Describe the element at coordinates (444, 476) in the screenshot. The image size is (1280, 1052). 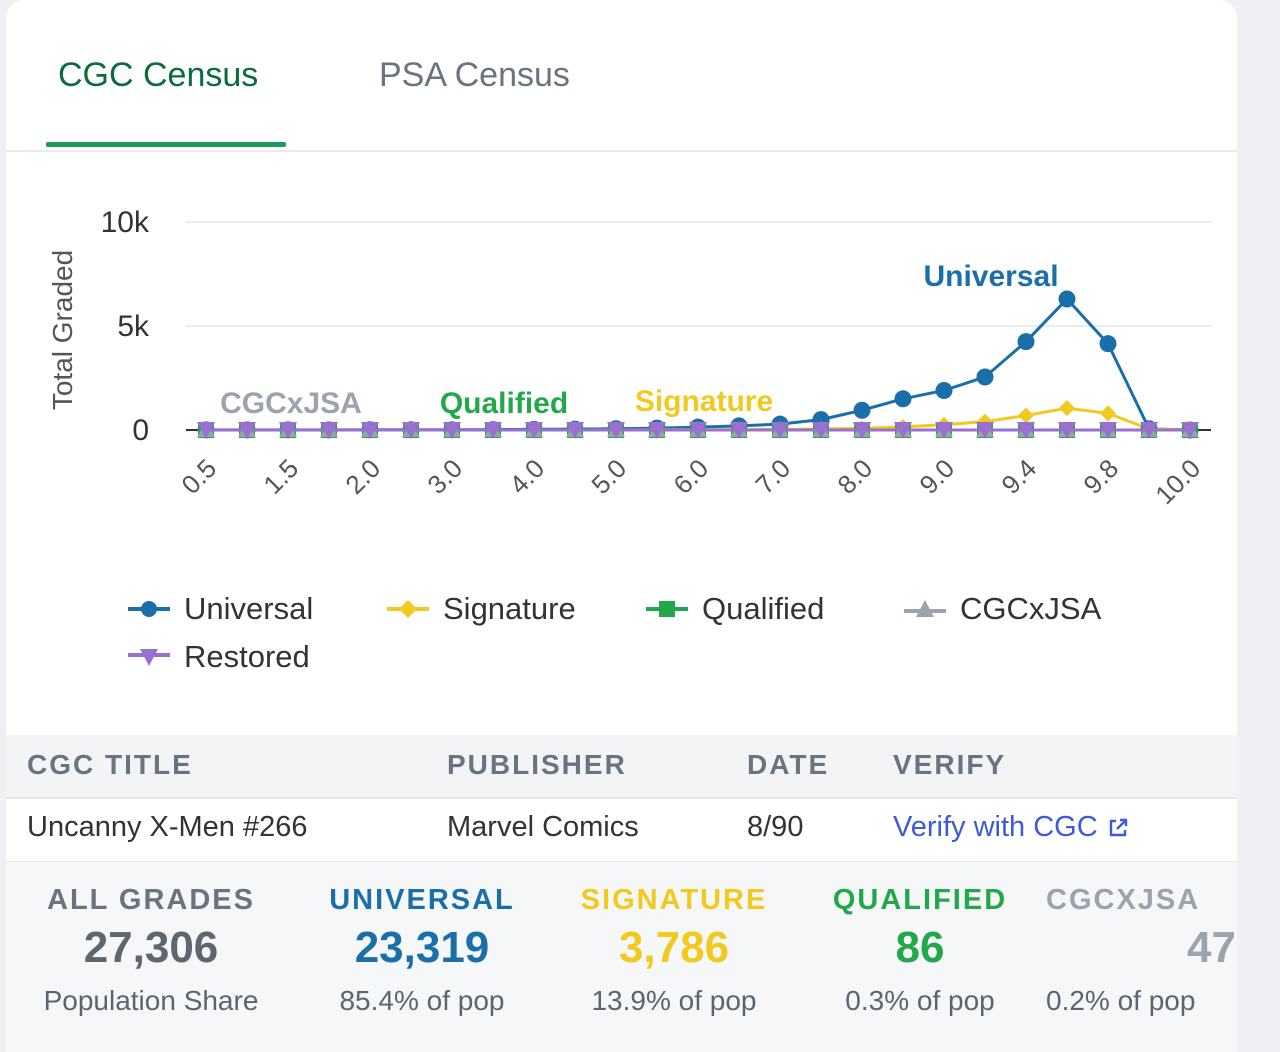
I see `x-tick-label: 3.0` at that location.